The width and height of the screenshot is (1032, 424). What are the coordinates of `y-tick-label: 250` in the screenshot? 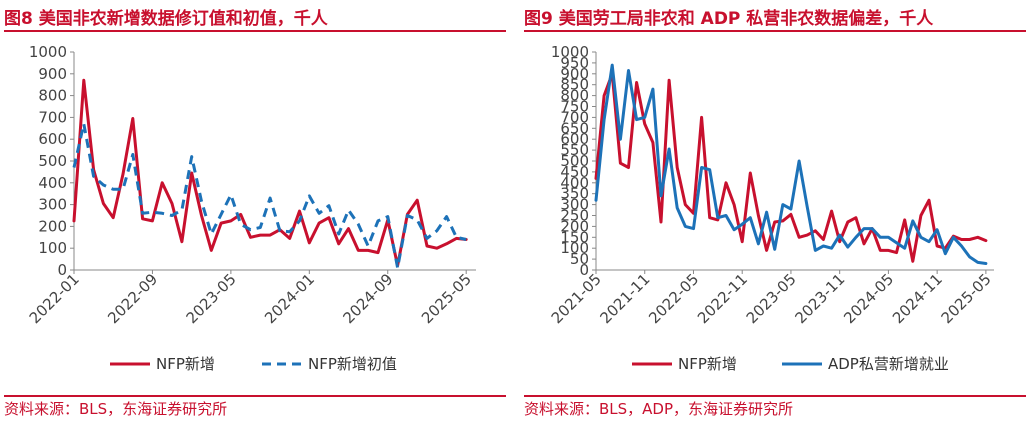 It's located at (574, 216).